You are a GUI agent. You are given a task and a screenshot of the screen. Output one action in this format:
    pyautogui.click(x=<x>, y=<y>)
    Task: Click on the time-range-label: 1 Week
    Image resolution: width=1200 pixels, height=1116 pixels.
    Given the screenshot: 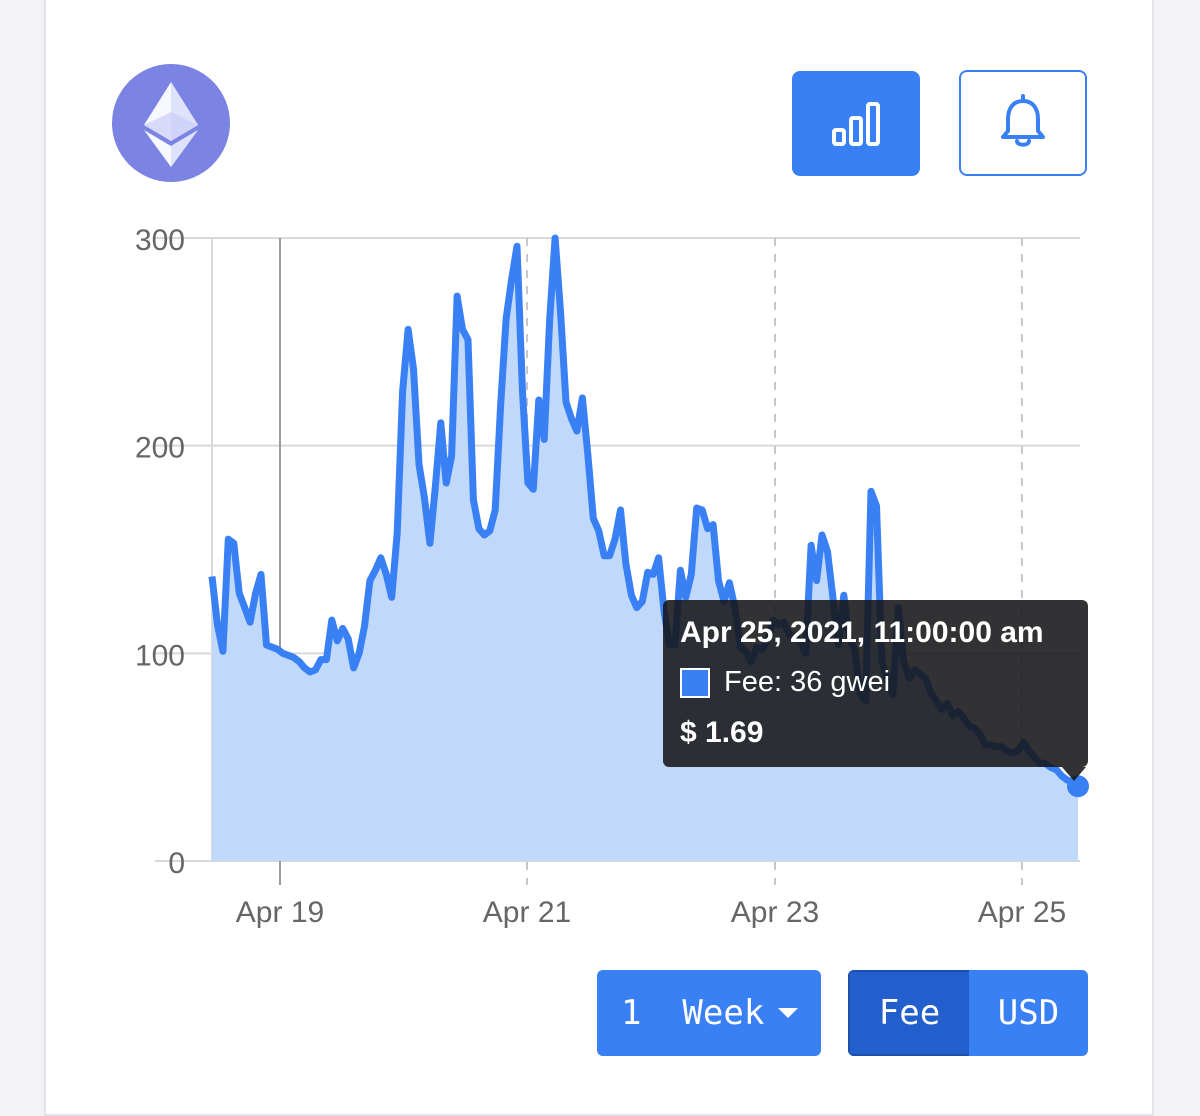 What is the action you would take?
    pyautogui.click(x=693, y=1013)
    